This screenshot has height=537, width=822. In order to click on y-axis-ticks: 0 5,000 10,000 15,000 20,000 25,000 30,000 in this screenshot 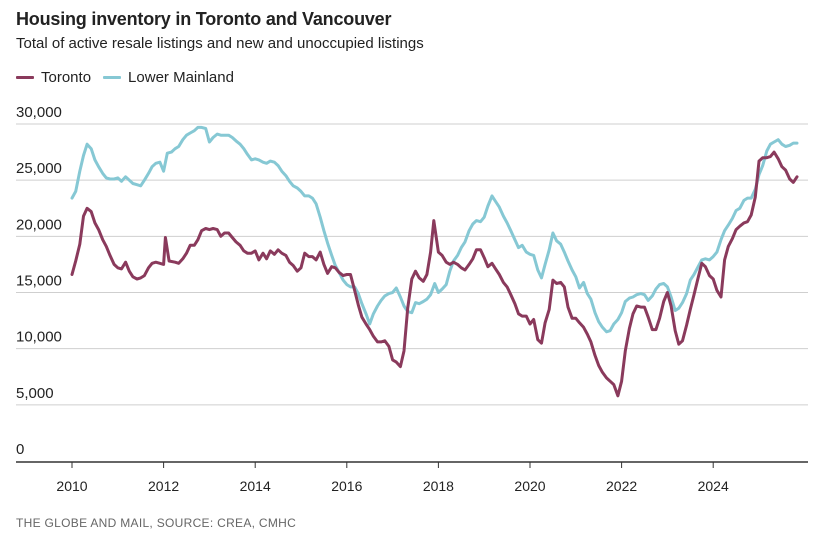, I will do `click(39, 281)`.